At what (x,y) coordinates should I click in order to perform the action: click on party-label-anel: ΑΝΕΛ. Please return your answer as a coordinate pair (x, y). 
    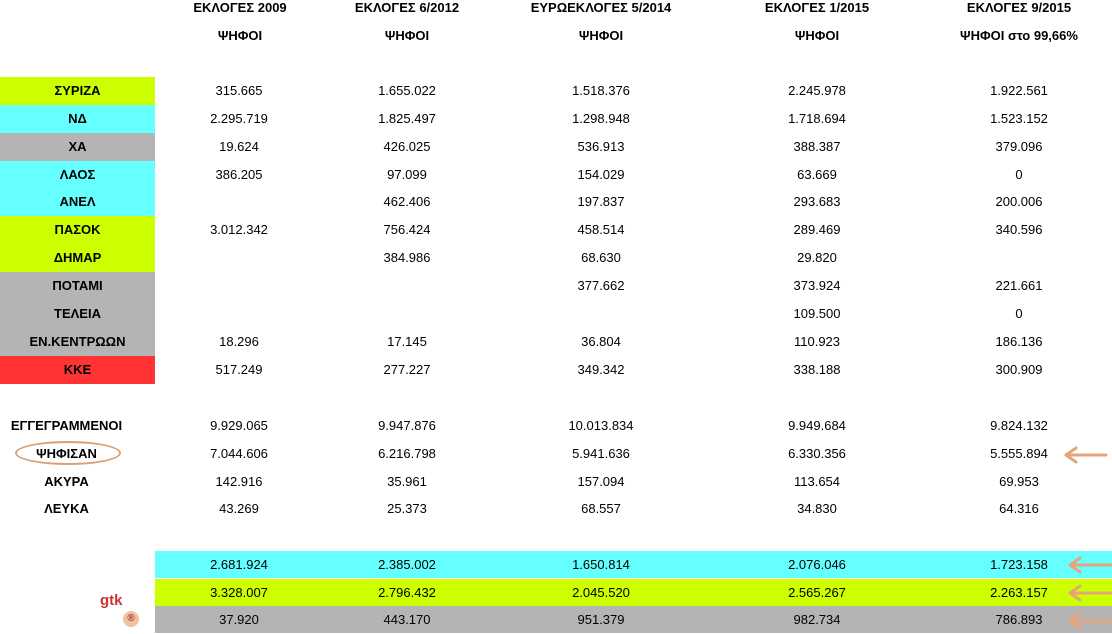
    Looking at the image, I should click on (77, 202).